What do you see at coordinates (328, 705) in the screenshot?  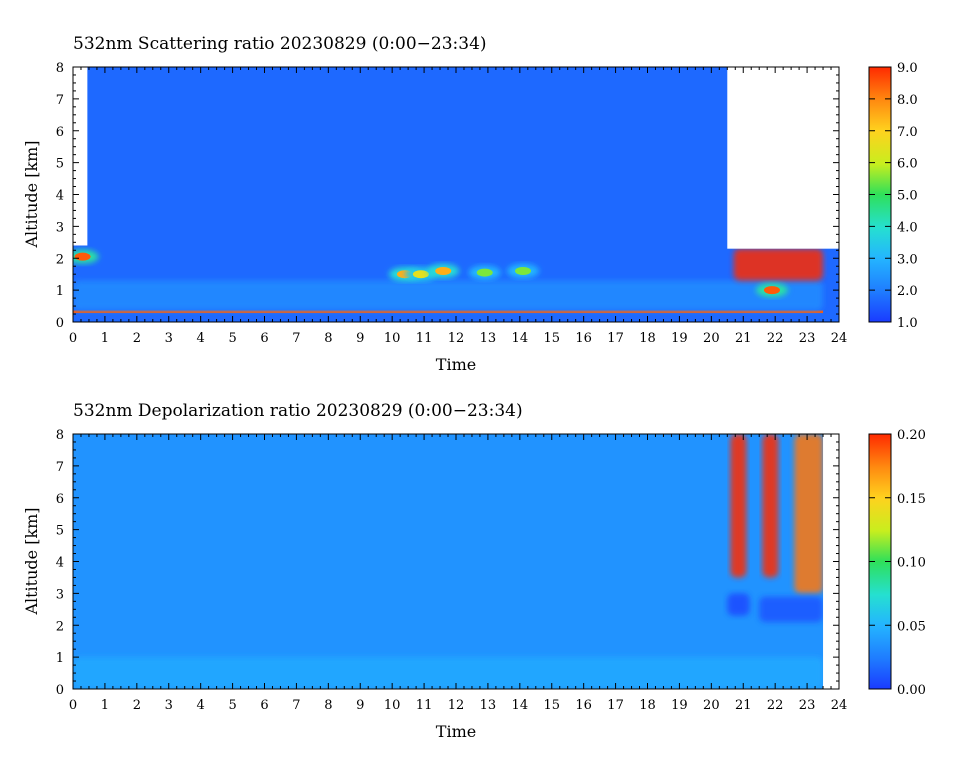 I see `x-tick-label: 8` at bounding box center [328, 705].